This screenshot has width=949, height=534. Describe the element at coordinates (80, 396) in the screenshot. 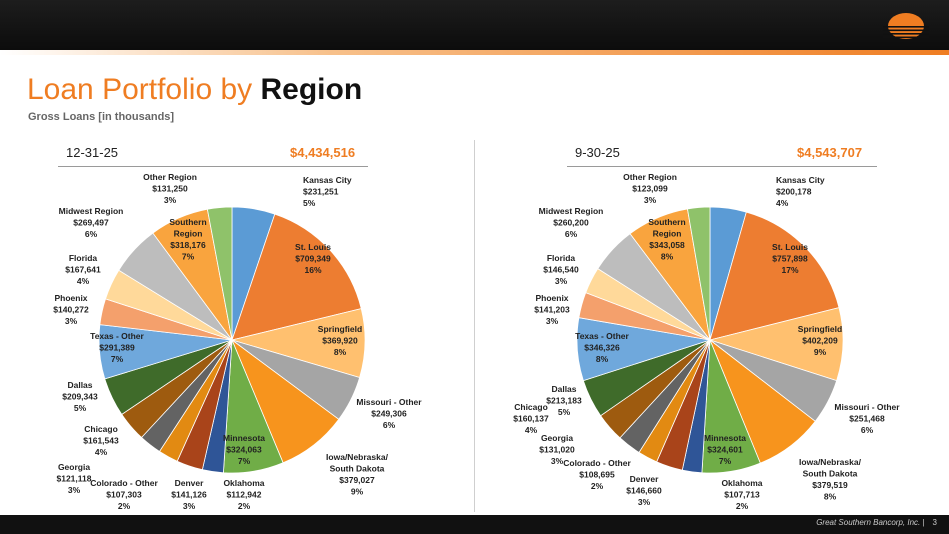

I see `data-label-dallas: Dallas $209,343 5%` at that location.